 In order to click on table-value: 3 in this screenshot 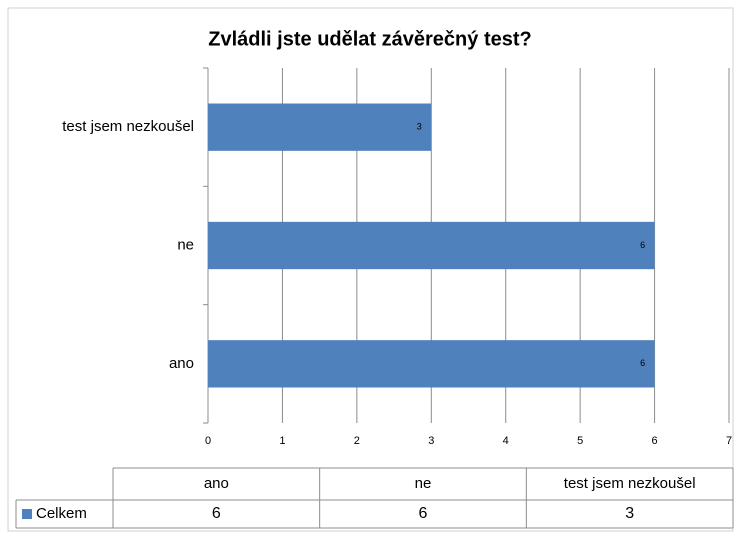, I will do `click(629, 513)`.